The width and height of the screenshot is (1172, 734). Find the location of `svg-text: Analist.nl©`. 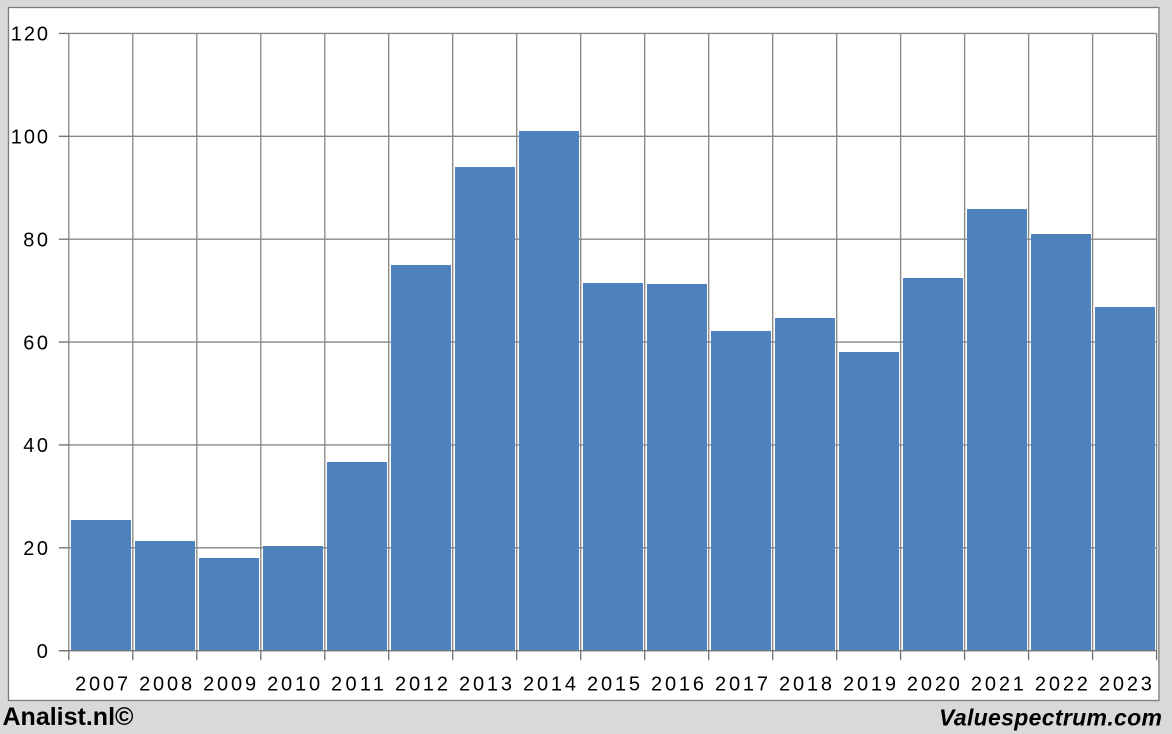

svg-text: Analist.nl© is located at coordinates (69, 717).